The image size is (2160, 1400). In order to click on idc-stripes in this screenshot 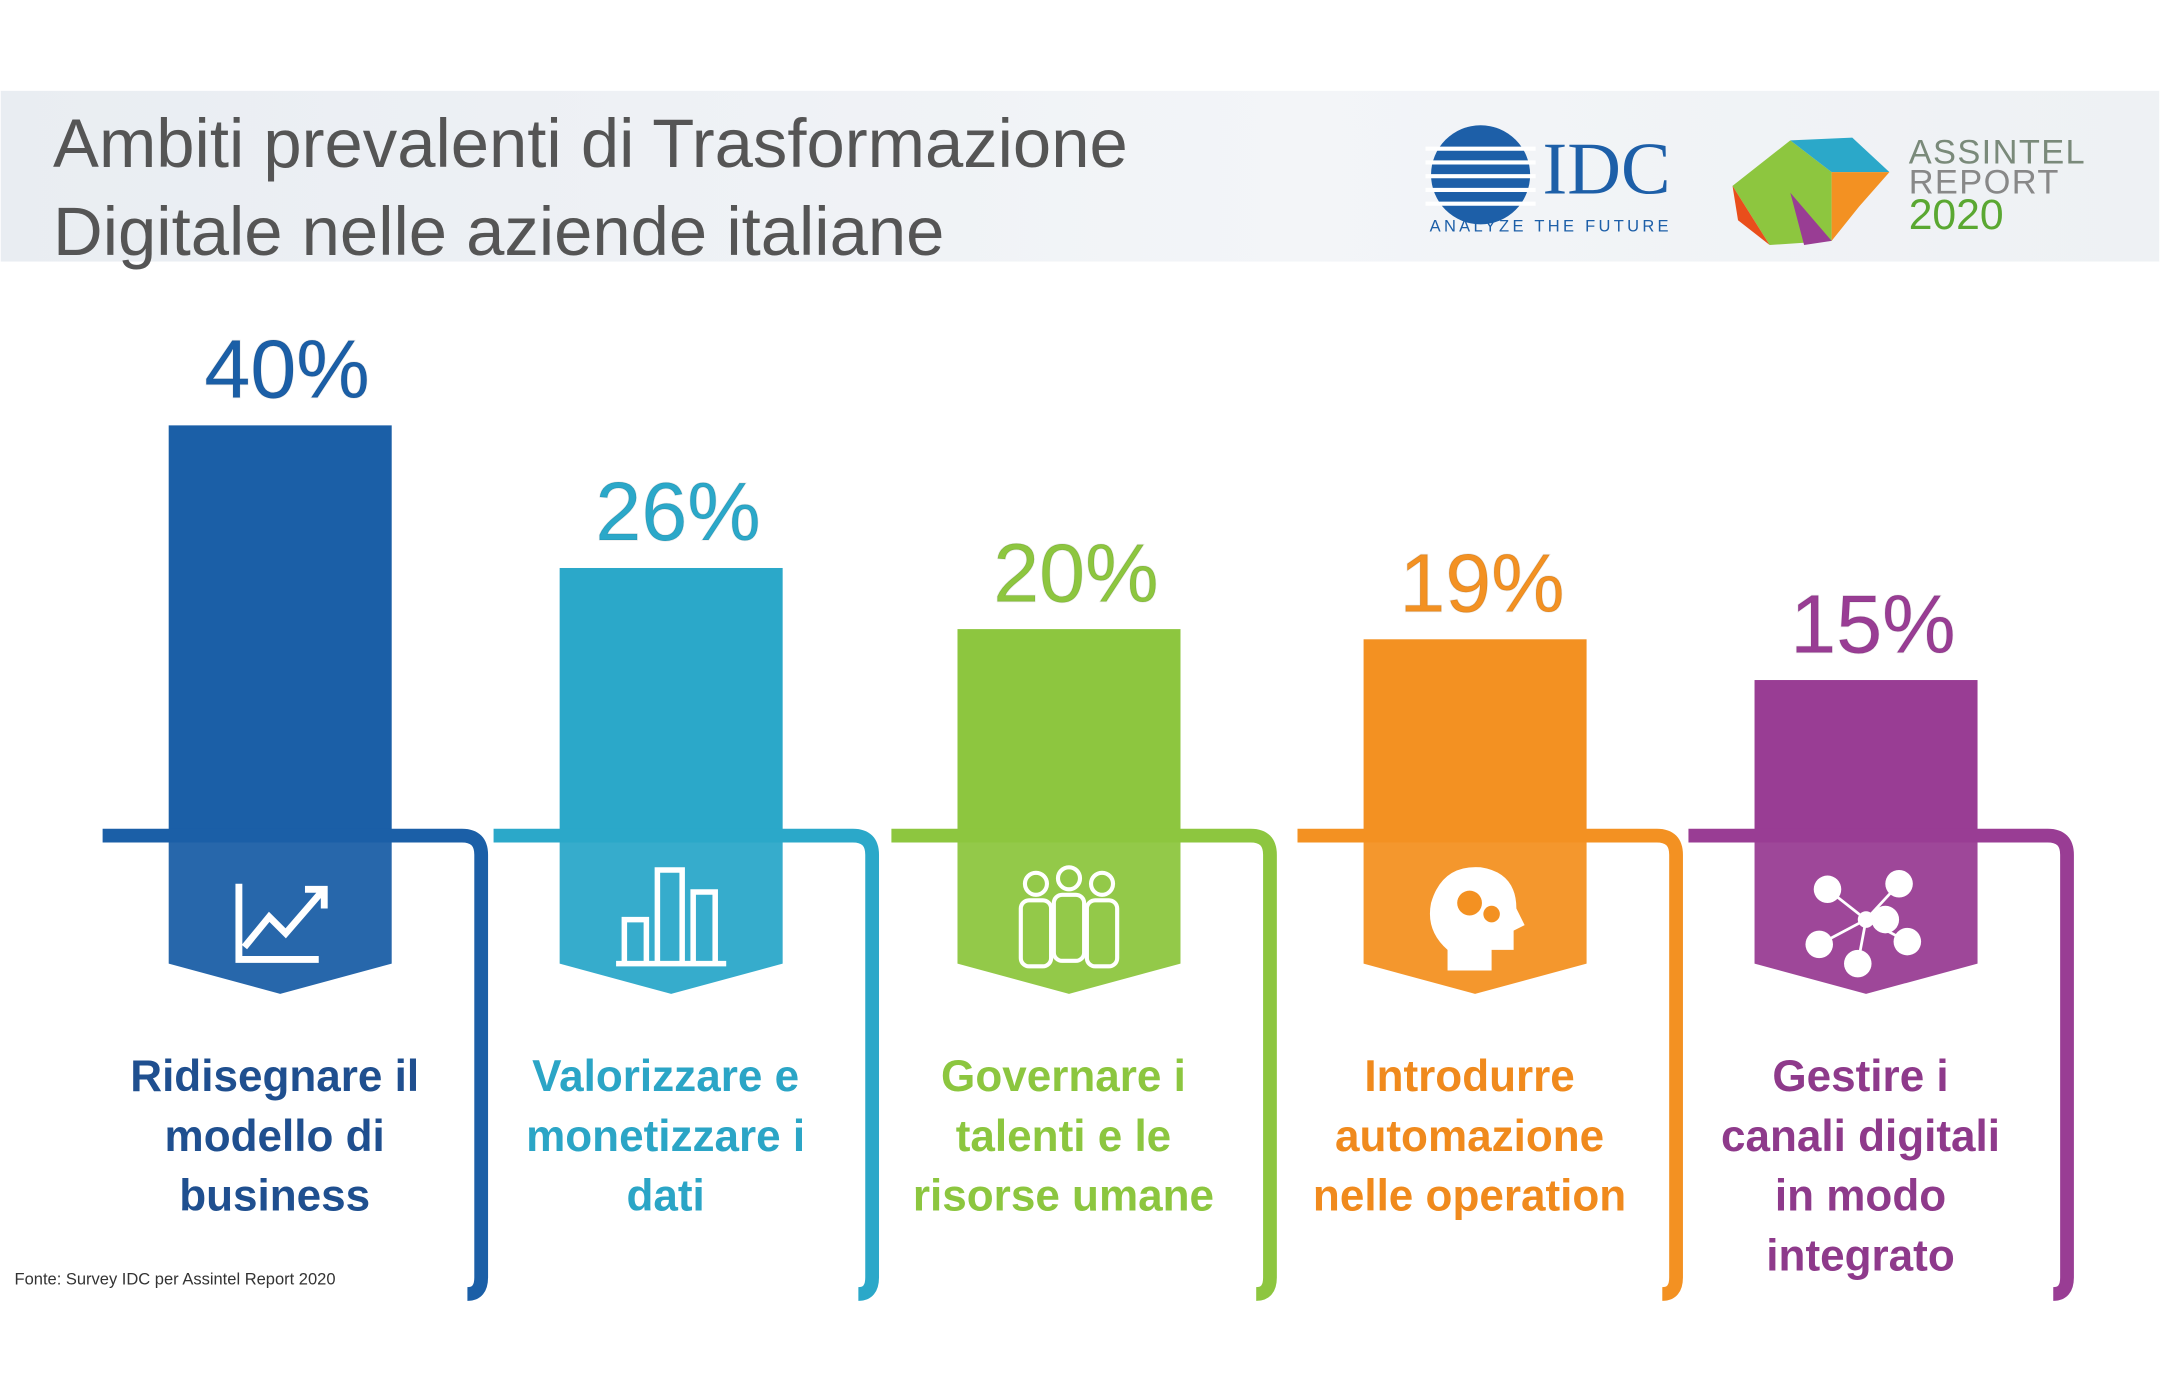, I will do `click(1480, 176)`.